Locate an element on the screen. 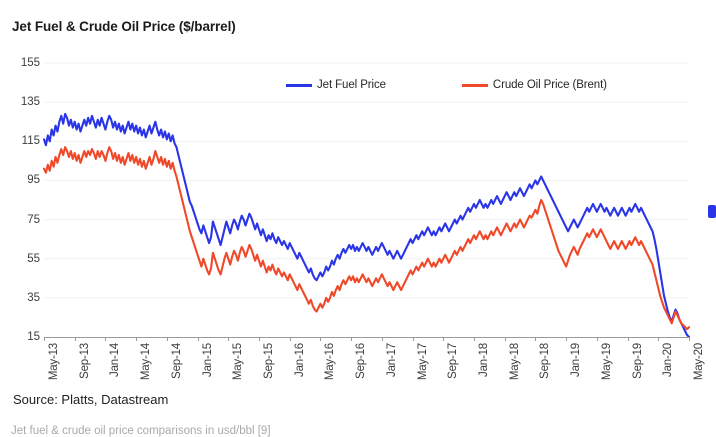 The height and width of the screenshot is (437, 716). x-tick-label: Jan-16 is located at coordinates (299, 360).